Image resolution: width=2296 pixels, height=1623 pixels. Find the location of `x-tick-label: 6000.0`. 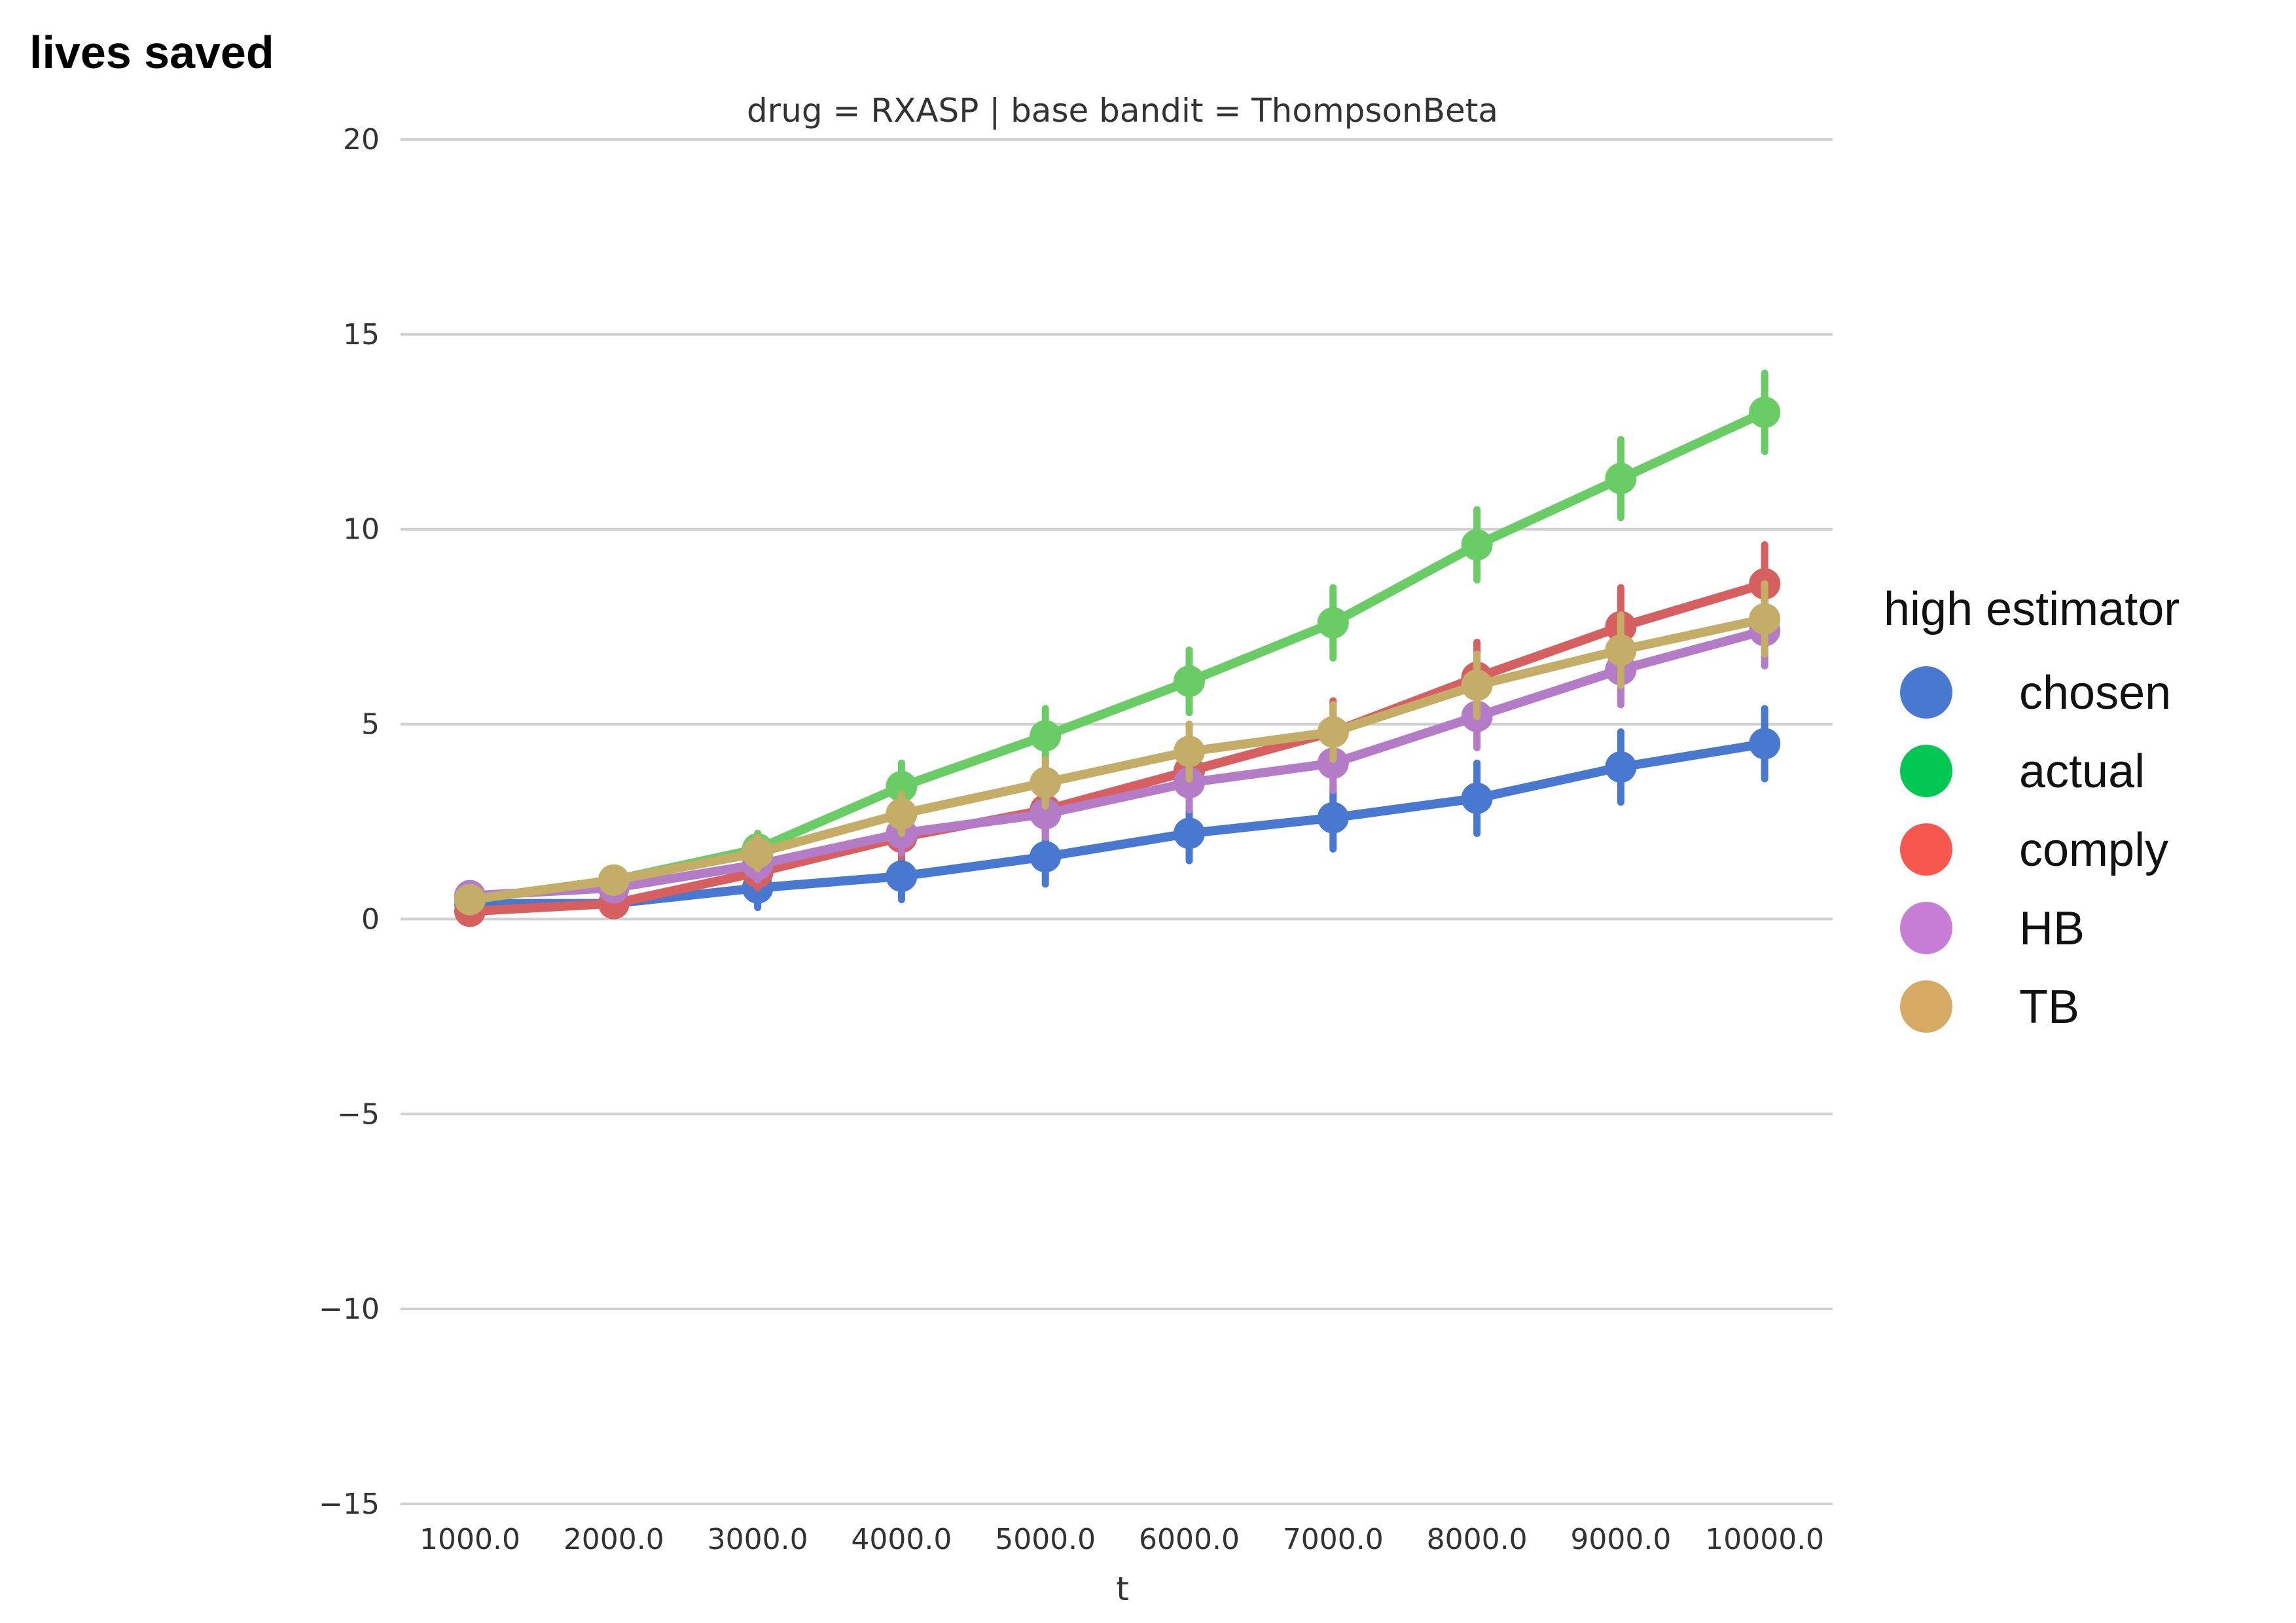

x-tick-label: 6000.0 is located at coordinates (1189, 1539).